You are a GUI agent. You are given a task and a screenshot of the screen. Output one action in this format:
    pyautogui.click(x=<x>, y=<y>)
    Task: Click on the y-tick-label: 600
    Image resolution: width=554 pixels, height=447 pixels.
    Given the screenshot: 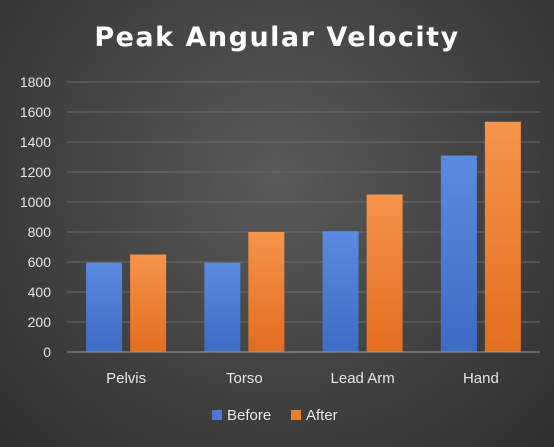 What is the action you would take?
    pyautogui.click(x=40, y=262)
    